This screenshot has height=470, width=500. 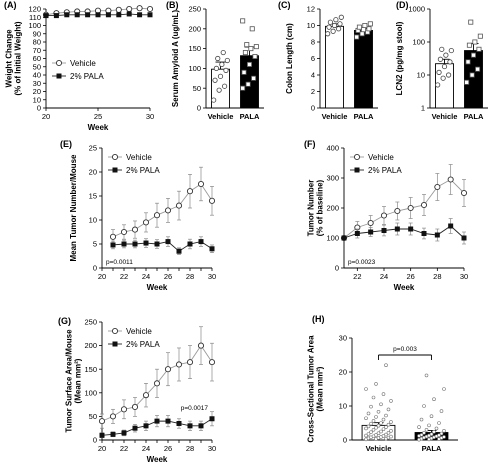 What do you see at coordinates (93, 172) in the screenshot?
I see `y-tick-label: 20` at bounding box center [93, 172].